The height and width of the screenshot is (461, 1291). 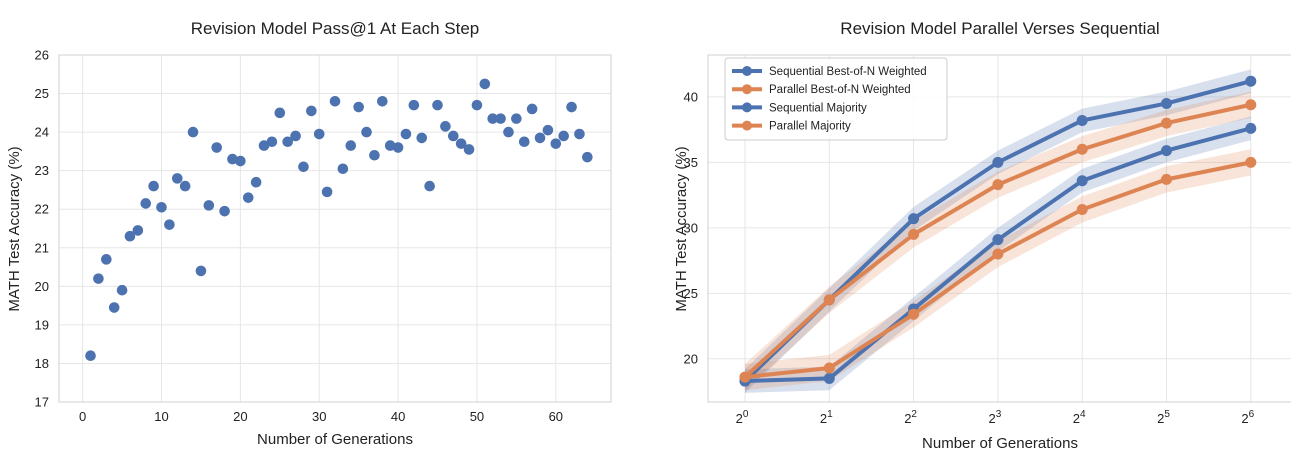 What do you see at coordinates (1167, 414) in the screenshot?
I see `tick-exponent: 5` at bounding box center [1167, 414].